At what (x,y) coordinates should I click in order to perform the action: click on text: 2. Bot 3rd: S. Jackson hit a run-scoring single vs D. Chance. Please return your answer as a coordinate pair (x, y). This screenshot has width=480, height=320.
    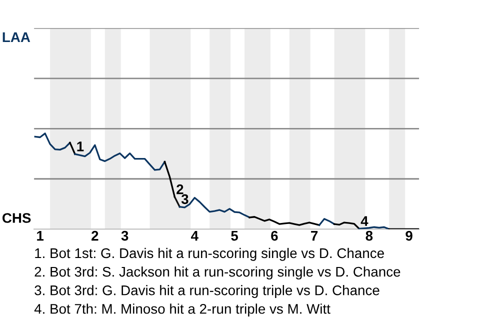
    Looking at the image, I should click on (217, 273).